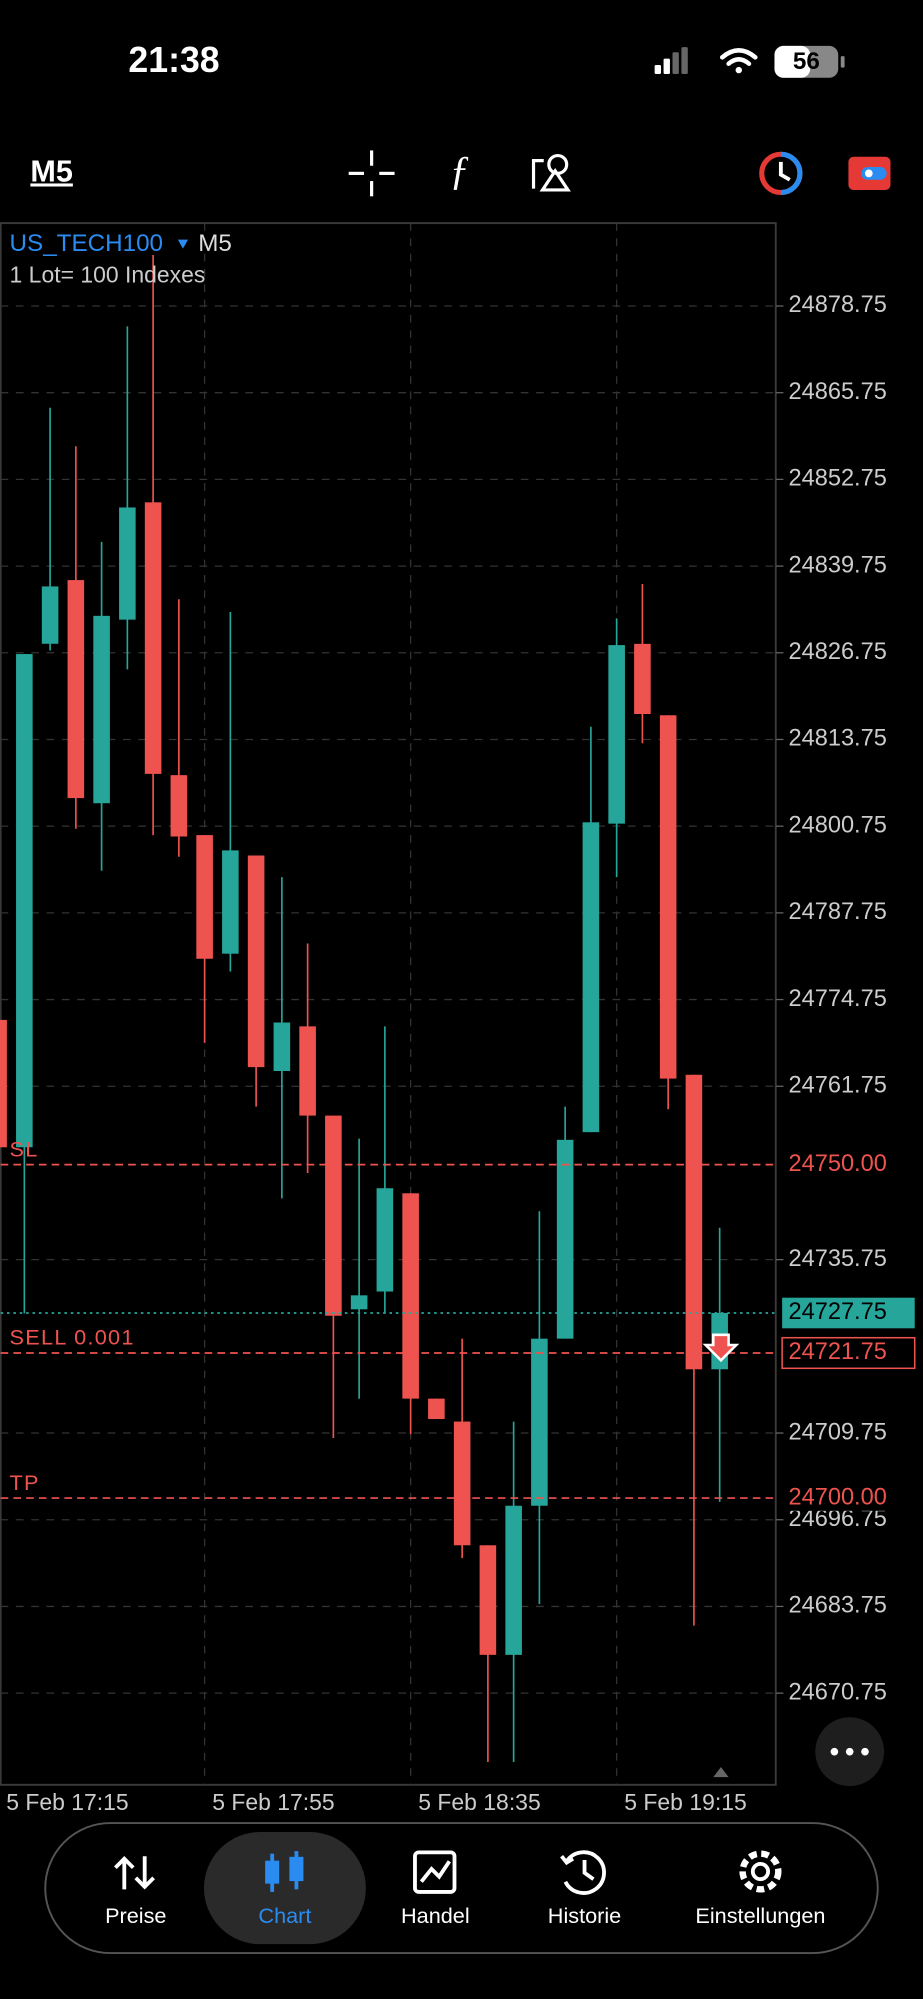  Describe the element at coordinates (435, 1915) in the screenshot. I see `tab-label: Handel` at that location.